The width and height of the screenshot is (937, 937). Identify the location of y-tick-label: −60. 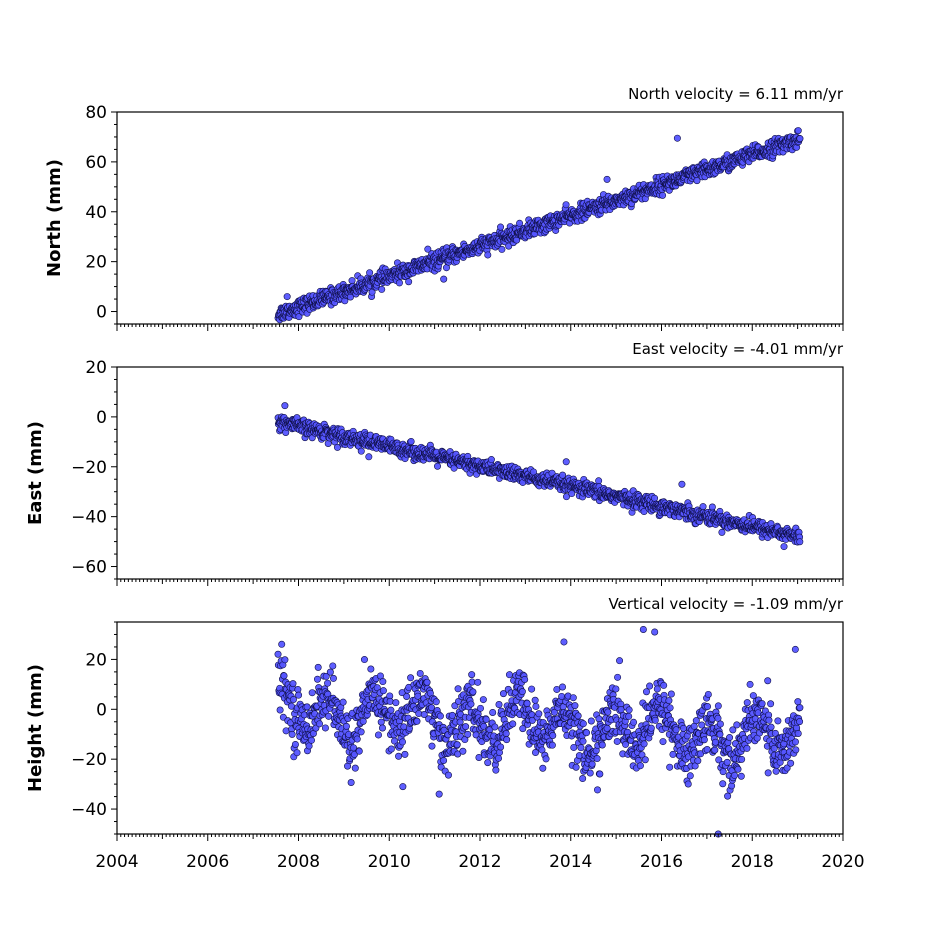
(89, 568).